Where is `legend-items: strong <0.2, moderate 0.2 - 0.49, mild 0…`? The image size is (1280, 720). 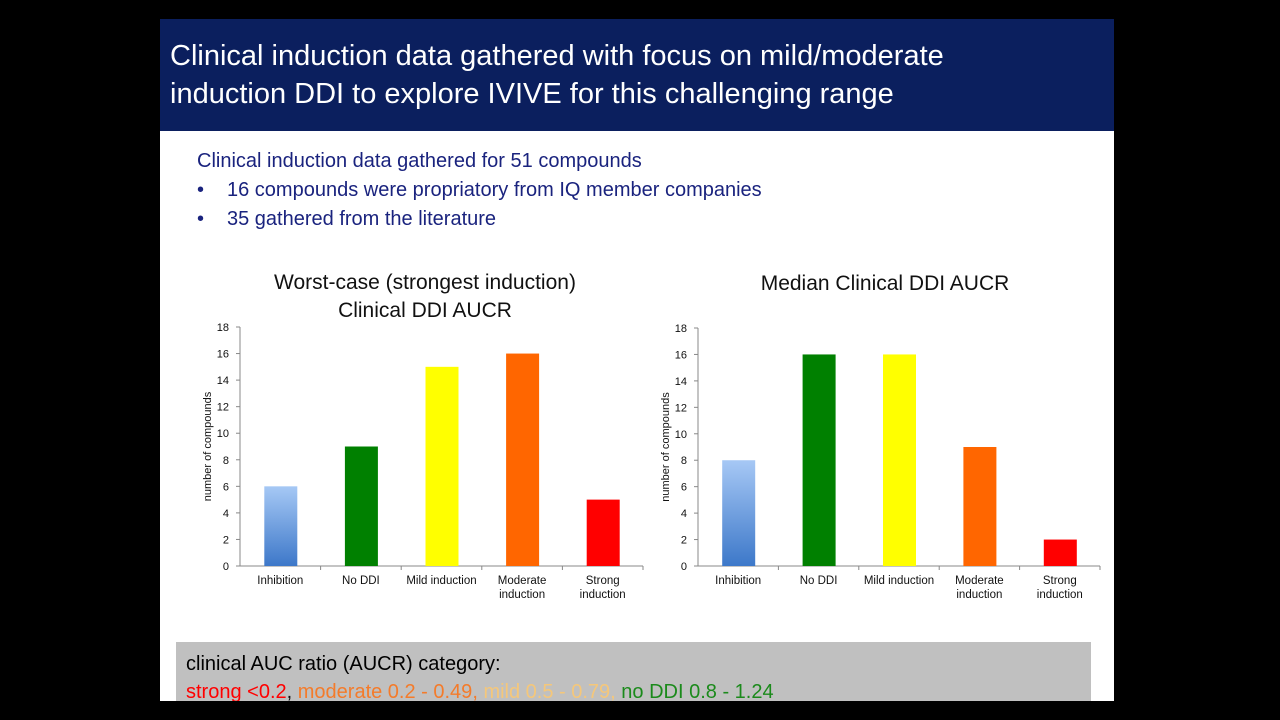
legend-items: strong <0.2, moderate 0.2 - 0.49, mild 0… is located at coordinates (480, 691).